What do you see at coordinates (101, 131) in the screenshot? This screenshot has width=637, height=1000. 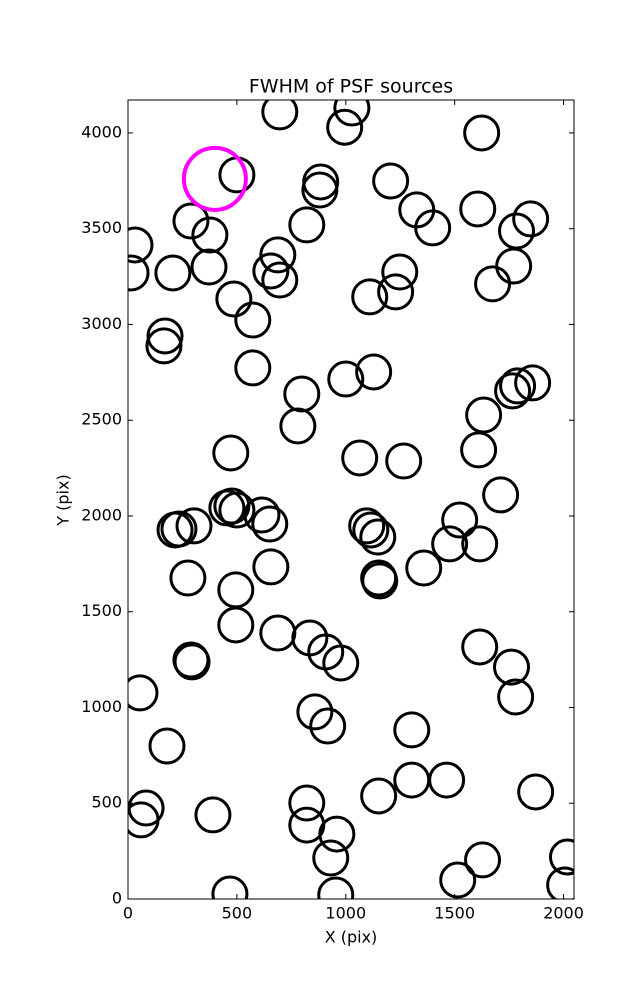 I see `y-tick-label: 4000` at bounding box center [101, 131].